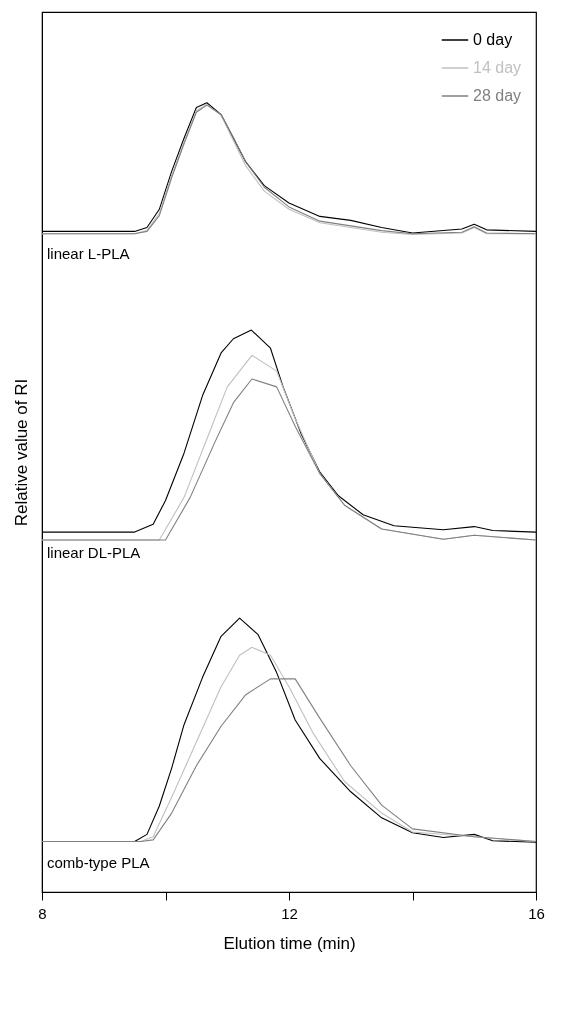 Image resolution: width=581 pixels, height=1013 pixels. Describe the element at coordinates (497, 95) in the screenshot. I see `legend-label: 28 day` at that location.